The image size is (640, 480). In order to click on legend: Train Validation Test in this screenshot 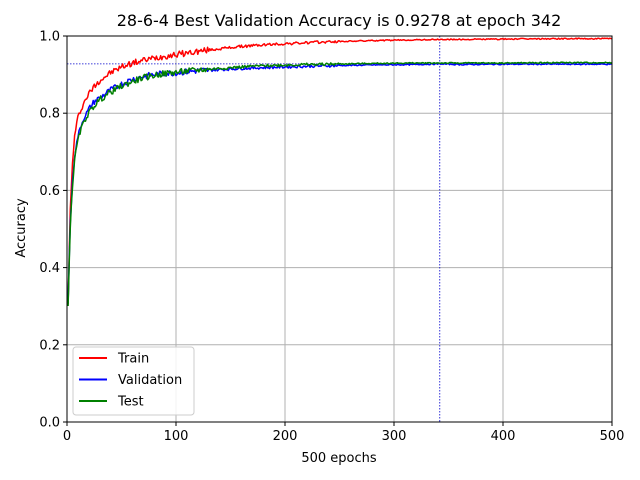, I will do `click(133, 381)`.